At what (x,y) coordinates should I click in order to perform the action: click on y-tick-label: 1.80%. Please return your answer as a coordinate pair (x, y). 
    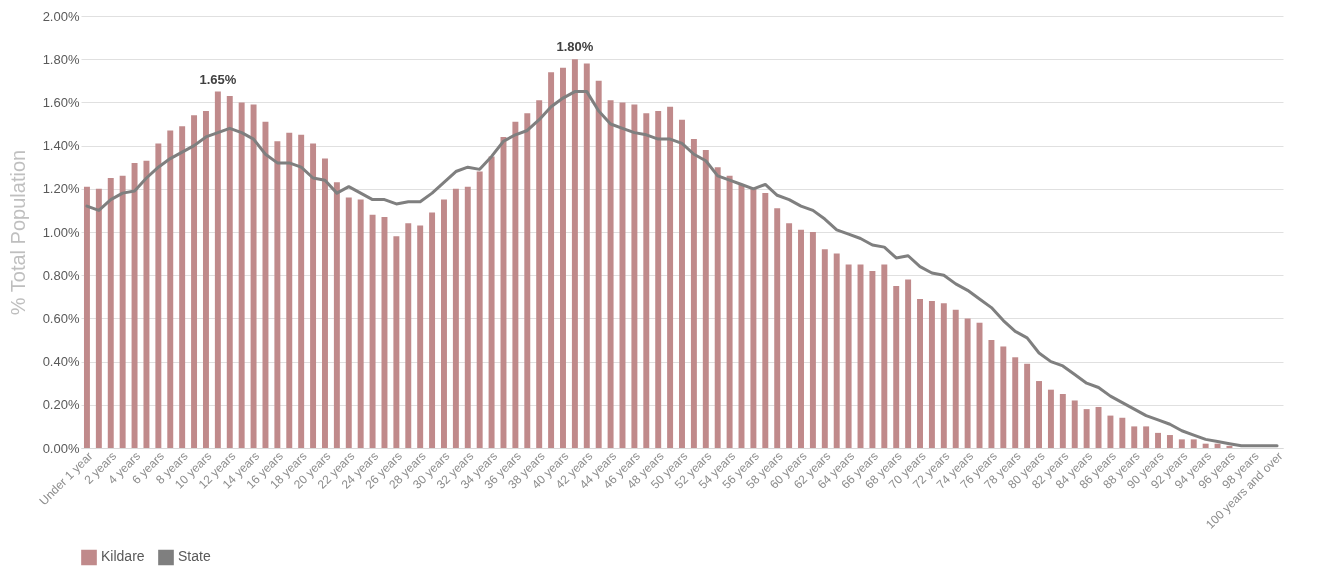
    Looking at the image, I should click on (61, 59).